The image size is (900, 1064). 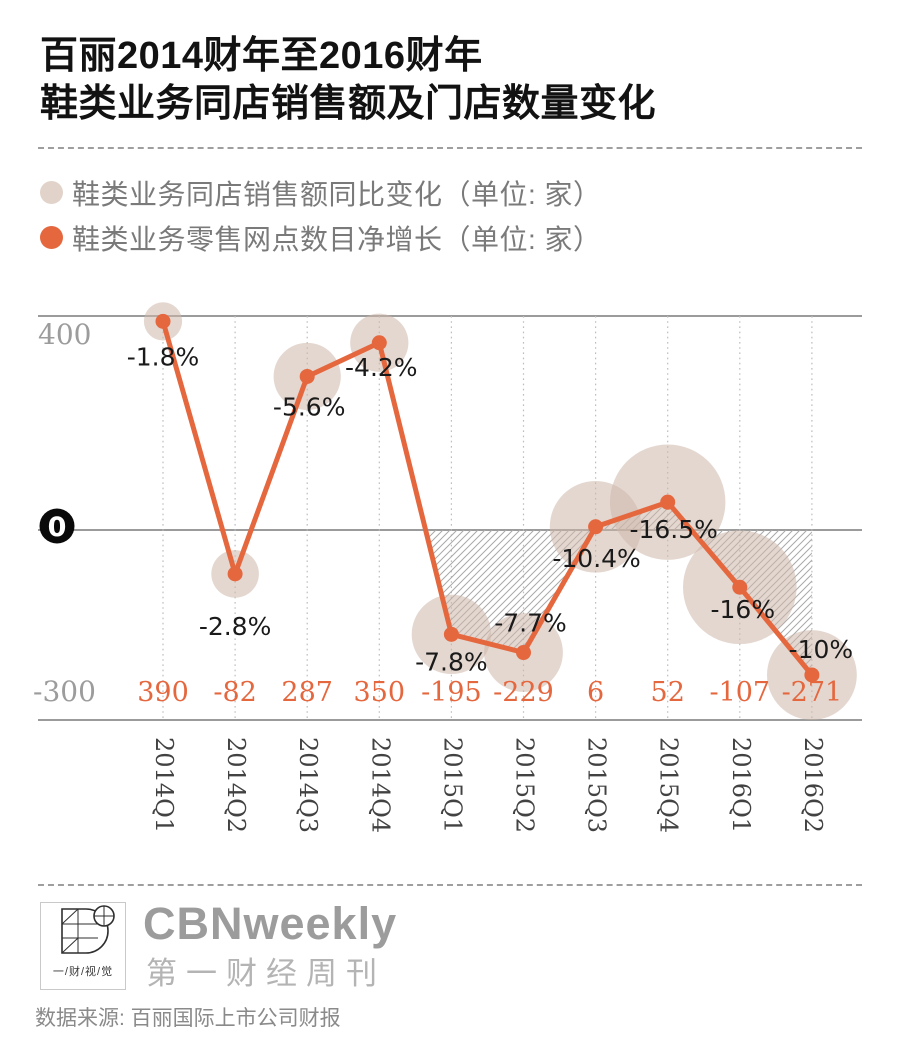 What do you see at coordinates (163, 692) in the screenshot?
I see `value-label: 390` at bounding box center [163, 692].